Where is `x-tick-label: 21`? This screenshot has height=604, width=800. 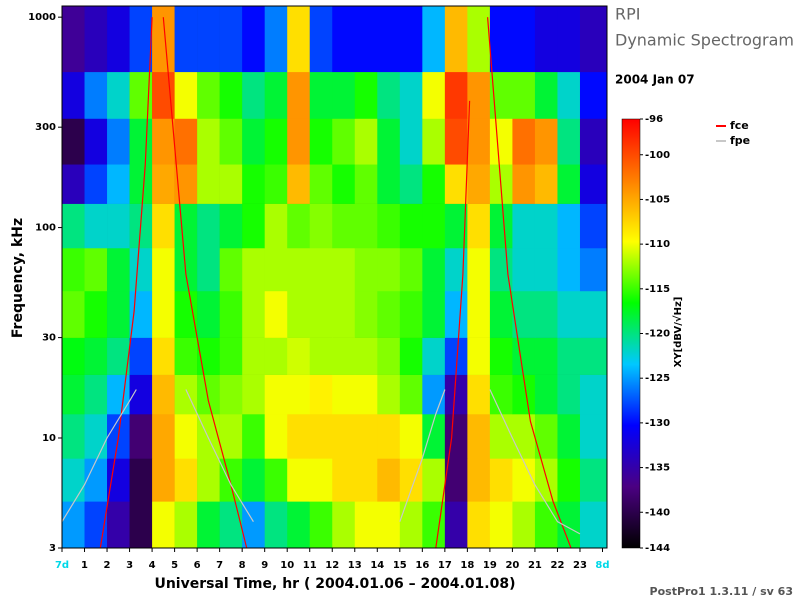 x-tick-label: 21 is located at coordinates (535, 565).